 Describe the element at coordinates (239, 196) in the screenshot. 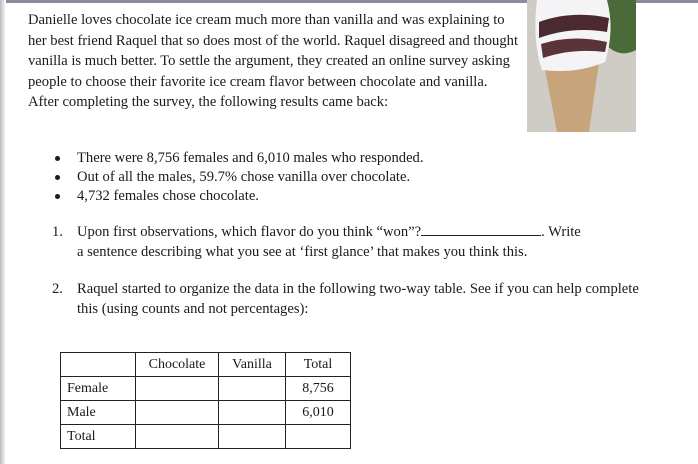

I see `list-item: 4,732 females chose chocolate.` at that location.